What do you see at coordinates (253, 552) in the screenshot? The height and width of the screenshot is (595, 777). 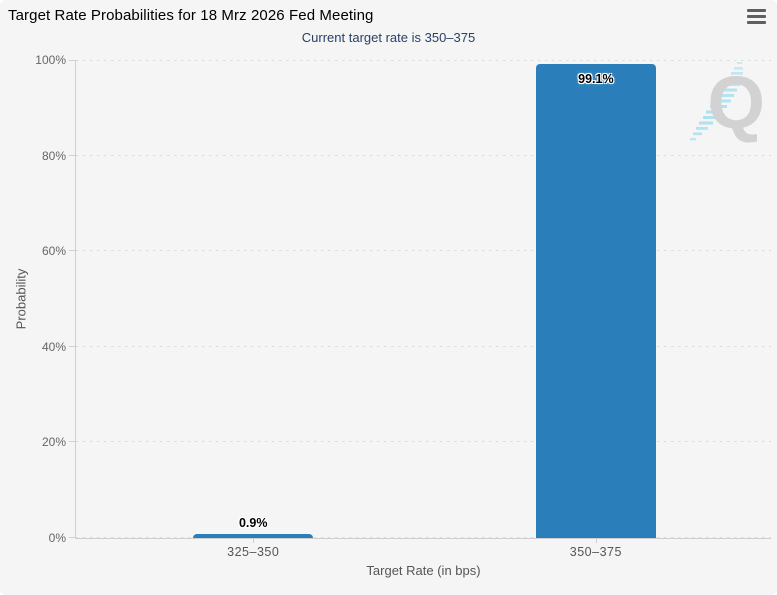 I see `x-category-label: 325–350` at bounding box center [253, 552].